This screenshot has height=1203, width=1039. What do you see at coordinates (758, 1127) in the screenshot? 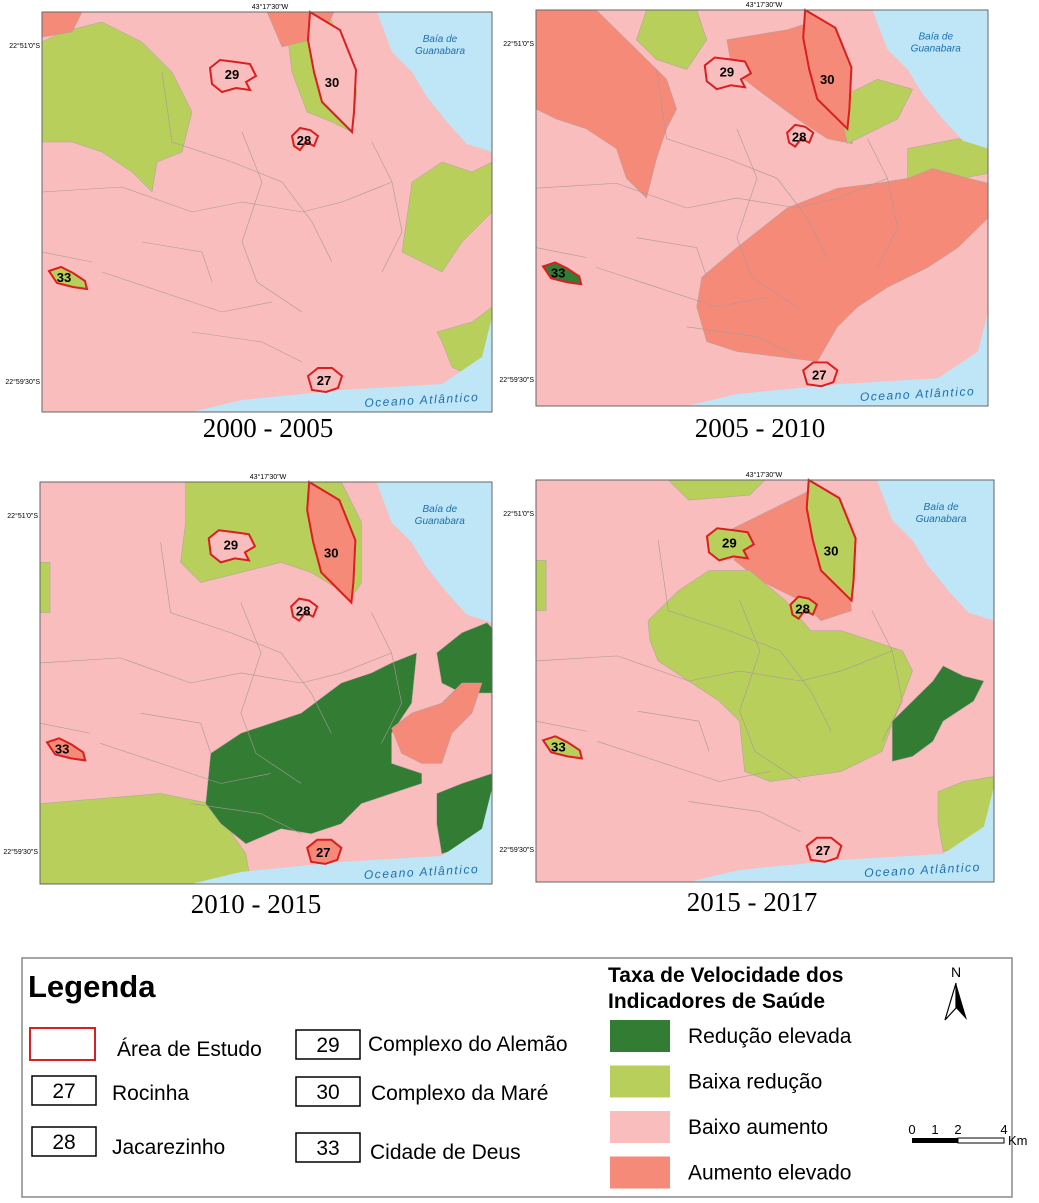
I see `class-name: Baixo aumento` at bounding box center [758, 1127].